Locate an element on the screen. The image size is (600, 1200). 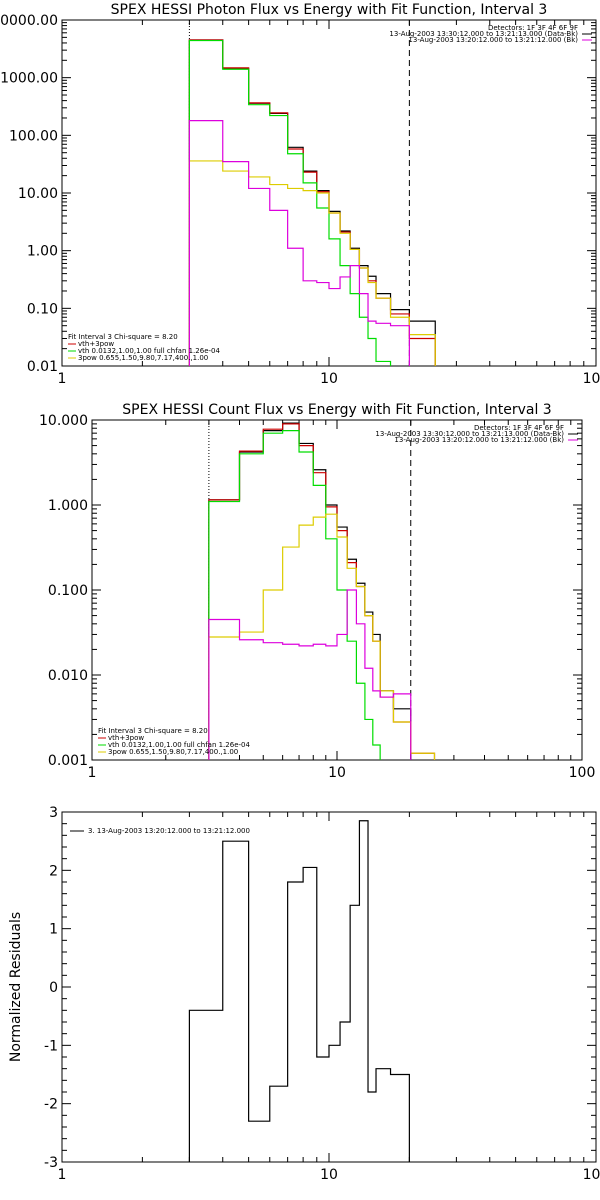
y-tick-label: -2 is located at coordinates (51, 1105).